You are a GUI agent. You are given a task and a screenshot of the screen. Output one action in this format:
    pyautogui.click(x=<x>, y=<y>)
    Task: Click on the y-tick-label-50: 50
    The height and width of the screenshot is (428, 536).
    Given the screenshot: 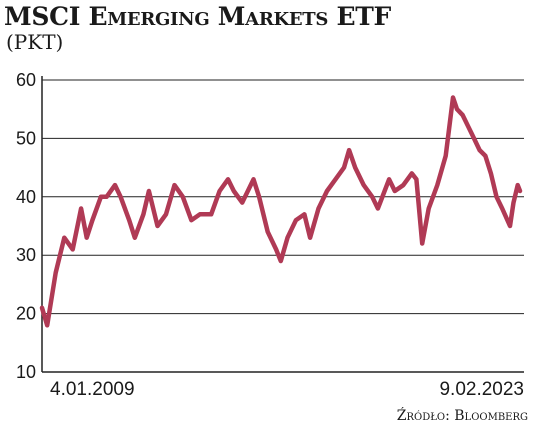 What is the action you would take?
    pyautogui.click(x=26, y=138)
    